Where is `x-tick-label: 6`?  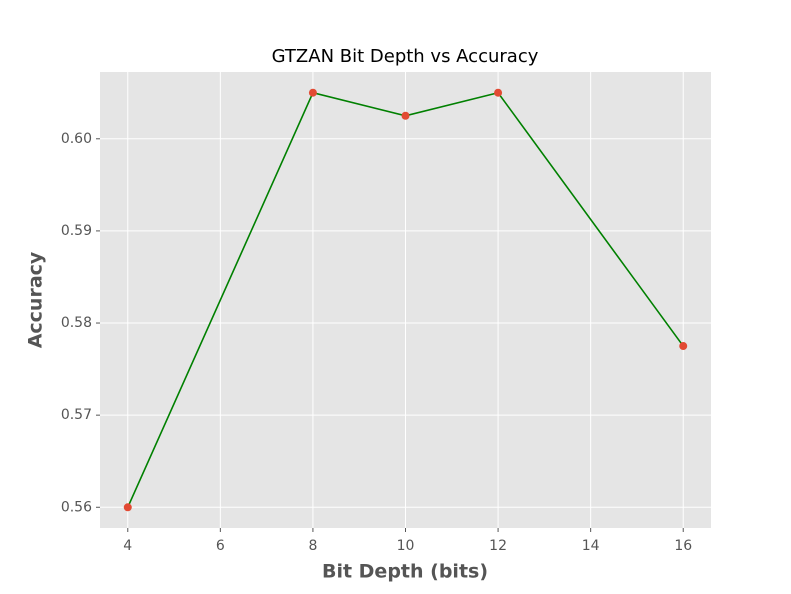
x-tick-label: 6 is located at coordinates (220, 546).